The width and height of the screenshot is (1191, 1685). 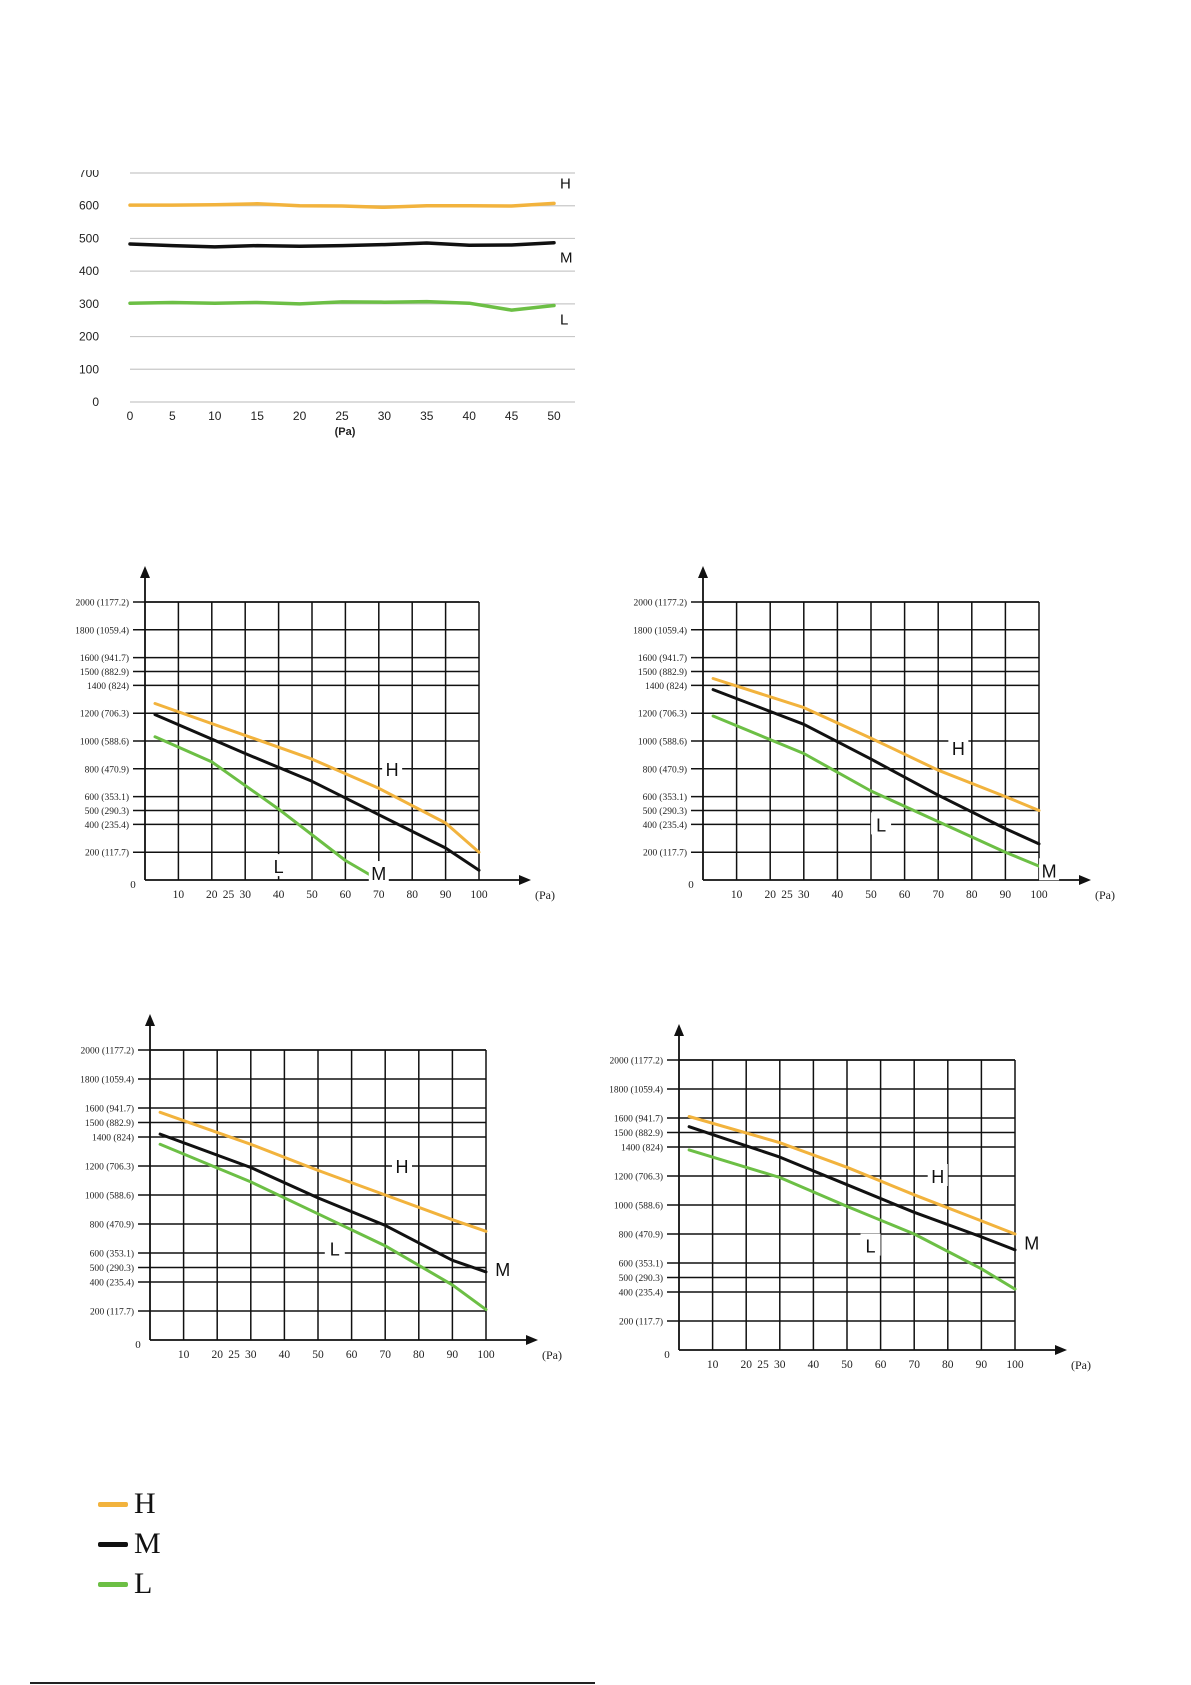 I want to click on legend-swatch-m, so click(x=113, y=1544).